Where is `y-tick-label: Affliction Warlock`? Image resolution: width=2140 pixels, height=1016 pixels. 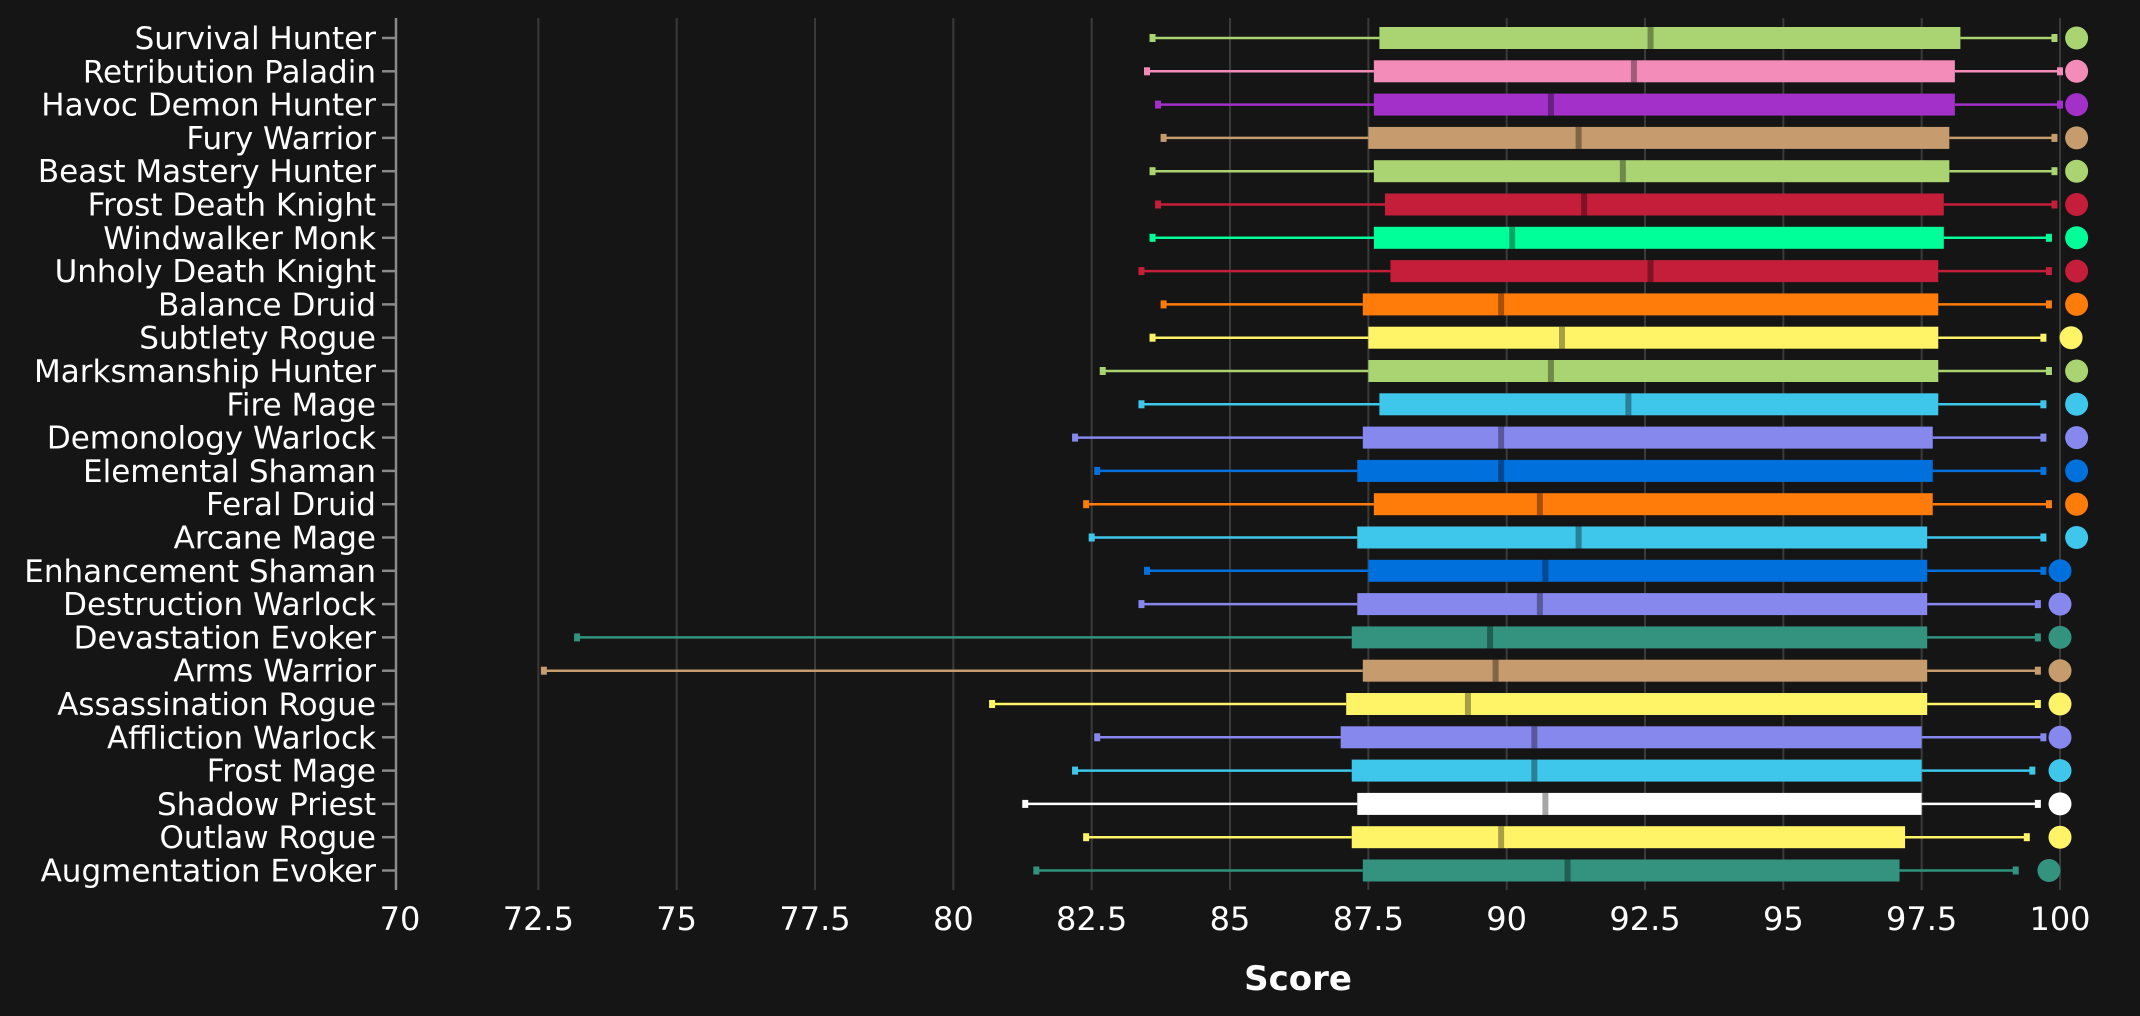
y-tick-label: Affliction Warlock is located at coordinates (241, 738).